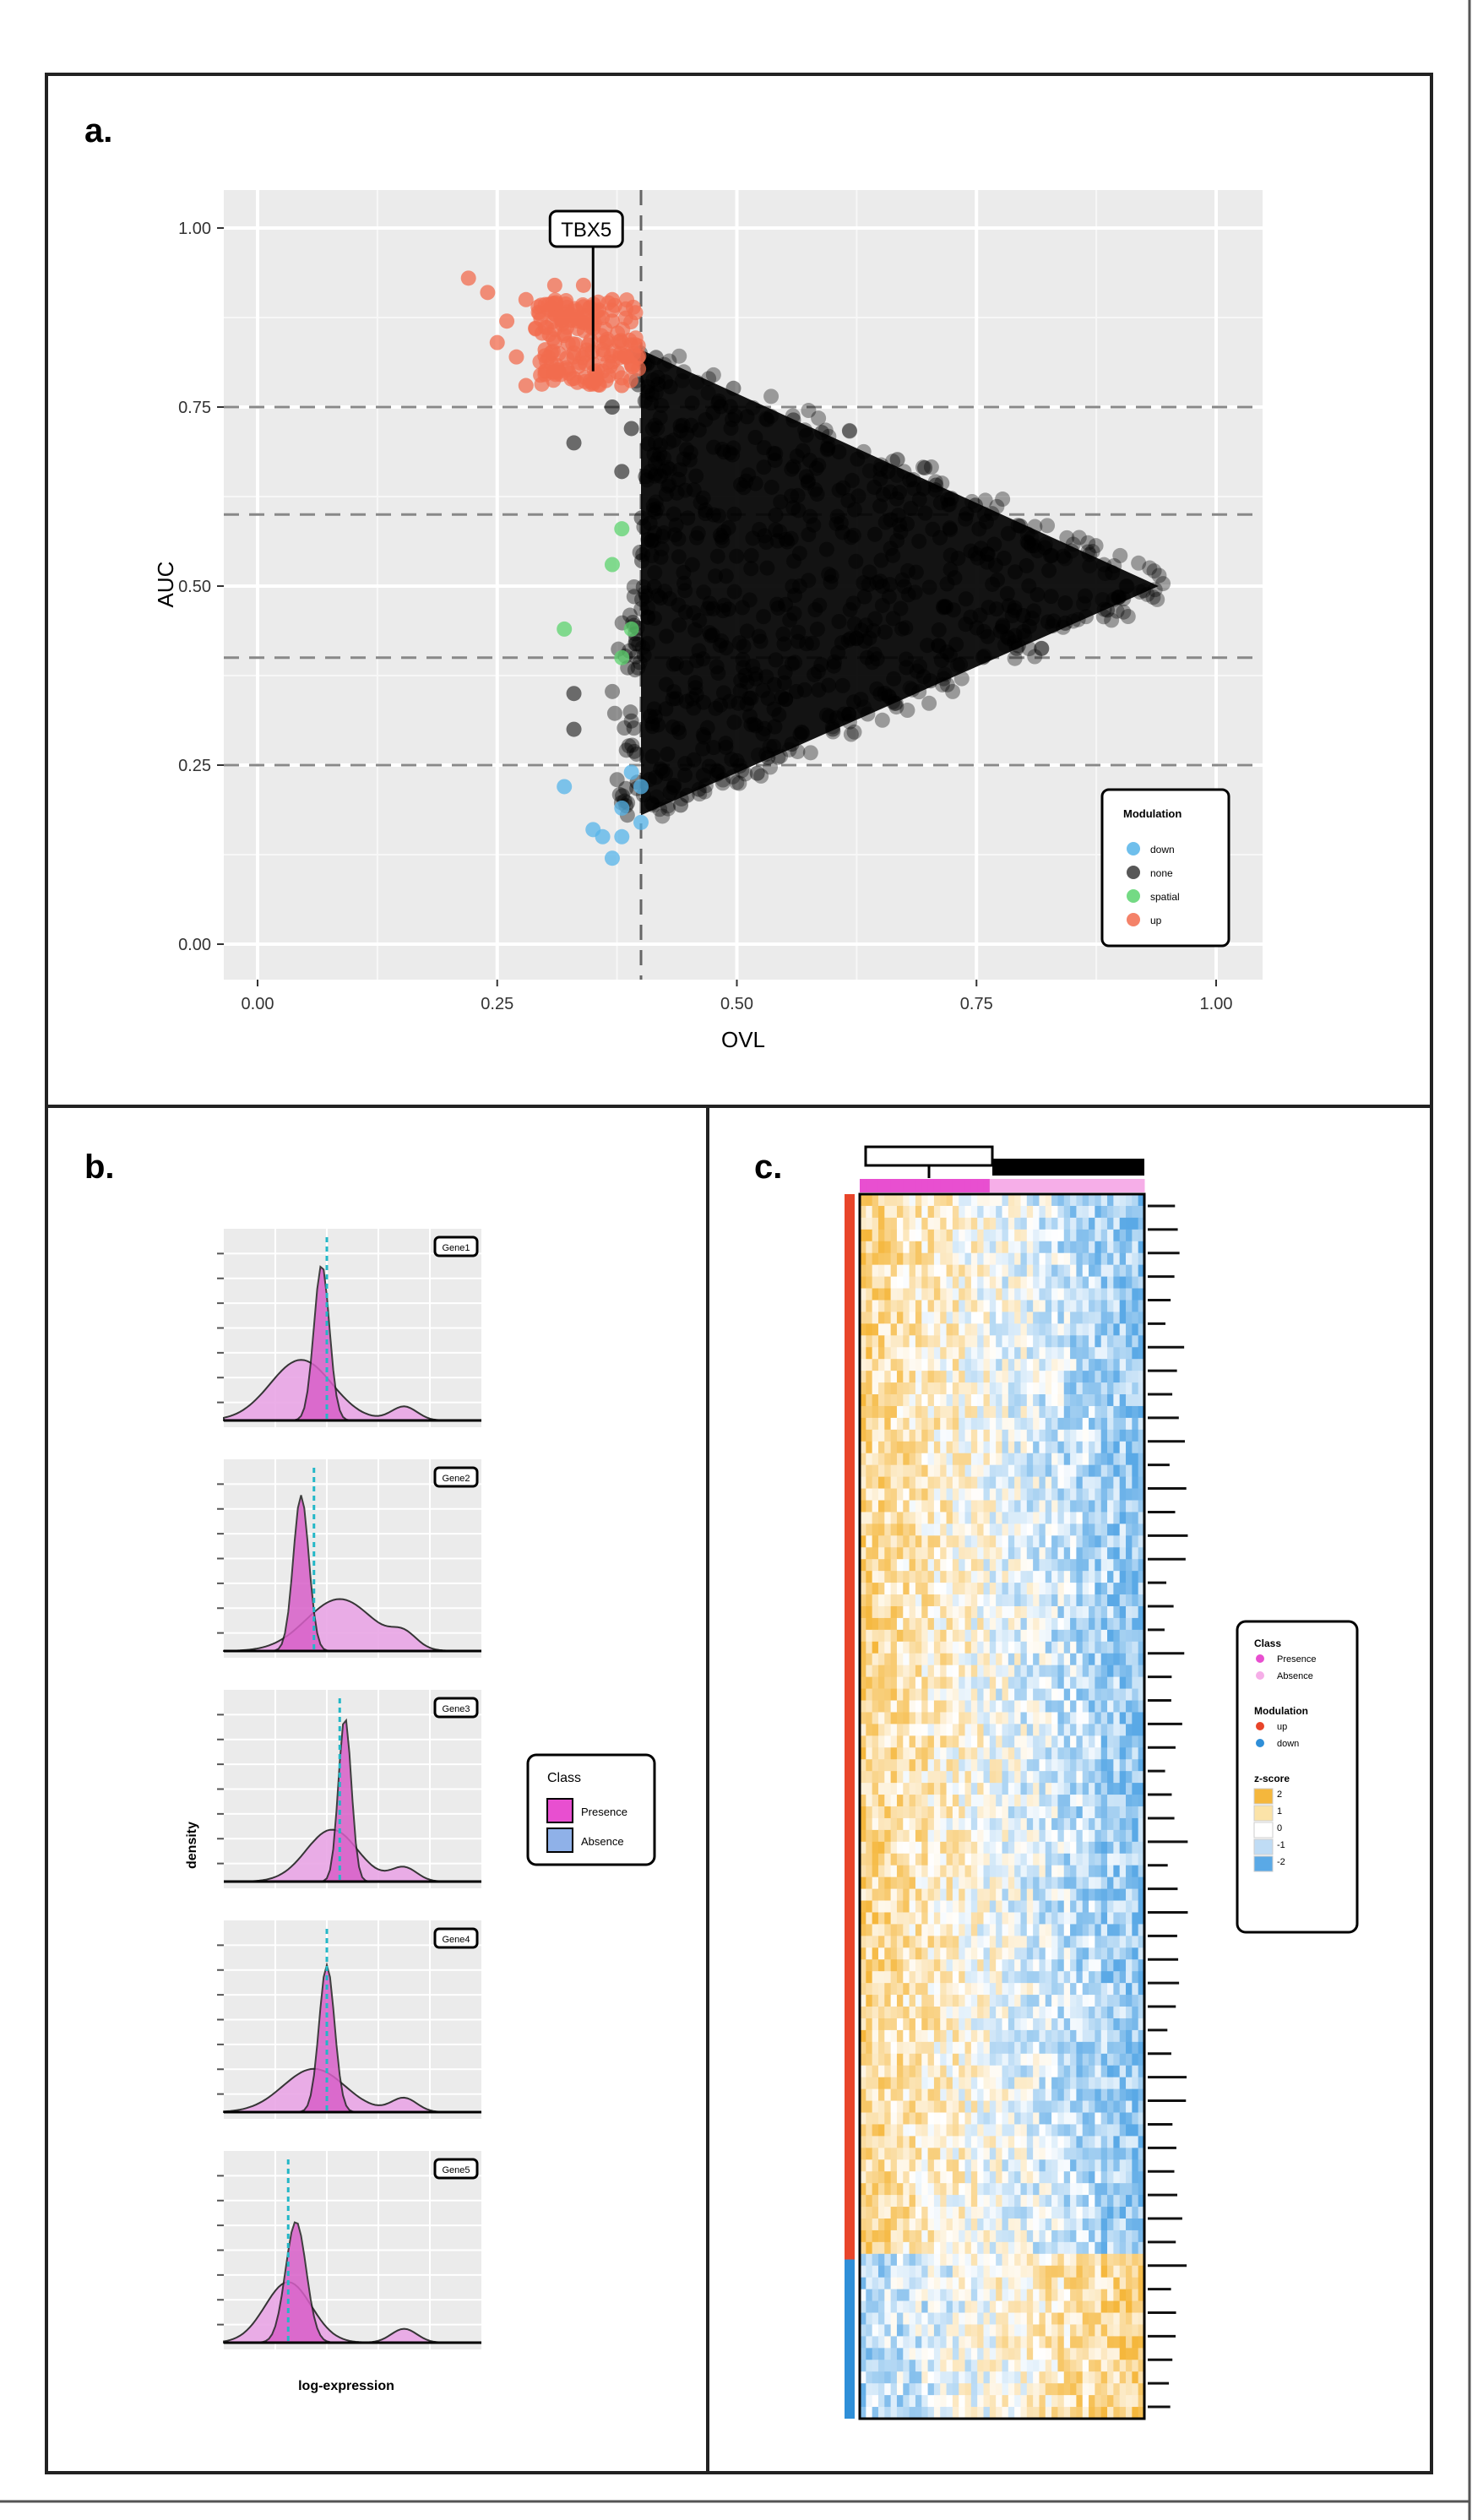 This screenshot has width=1483, height=2520. What do you see at coordinates (99, 1167) in the screenshot?
I see `panel-b-label: b.` at bounding box center [99, 1167].